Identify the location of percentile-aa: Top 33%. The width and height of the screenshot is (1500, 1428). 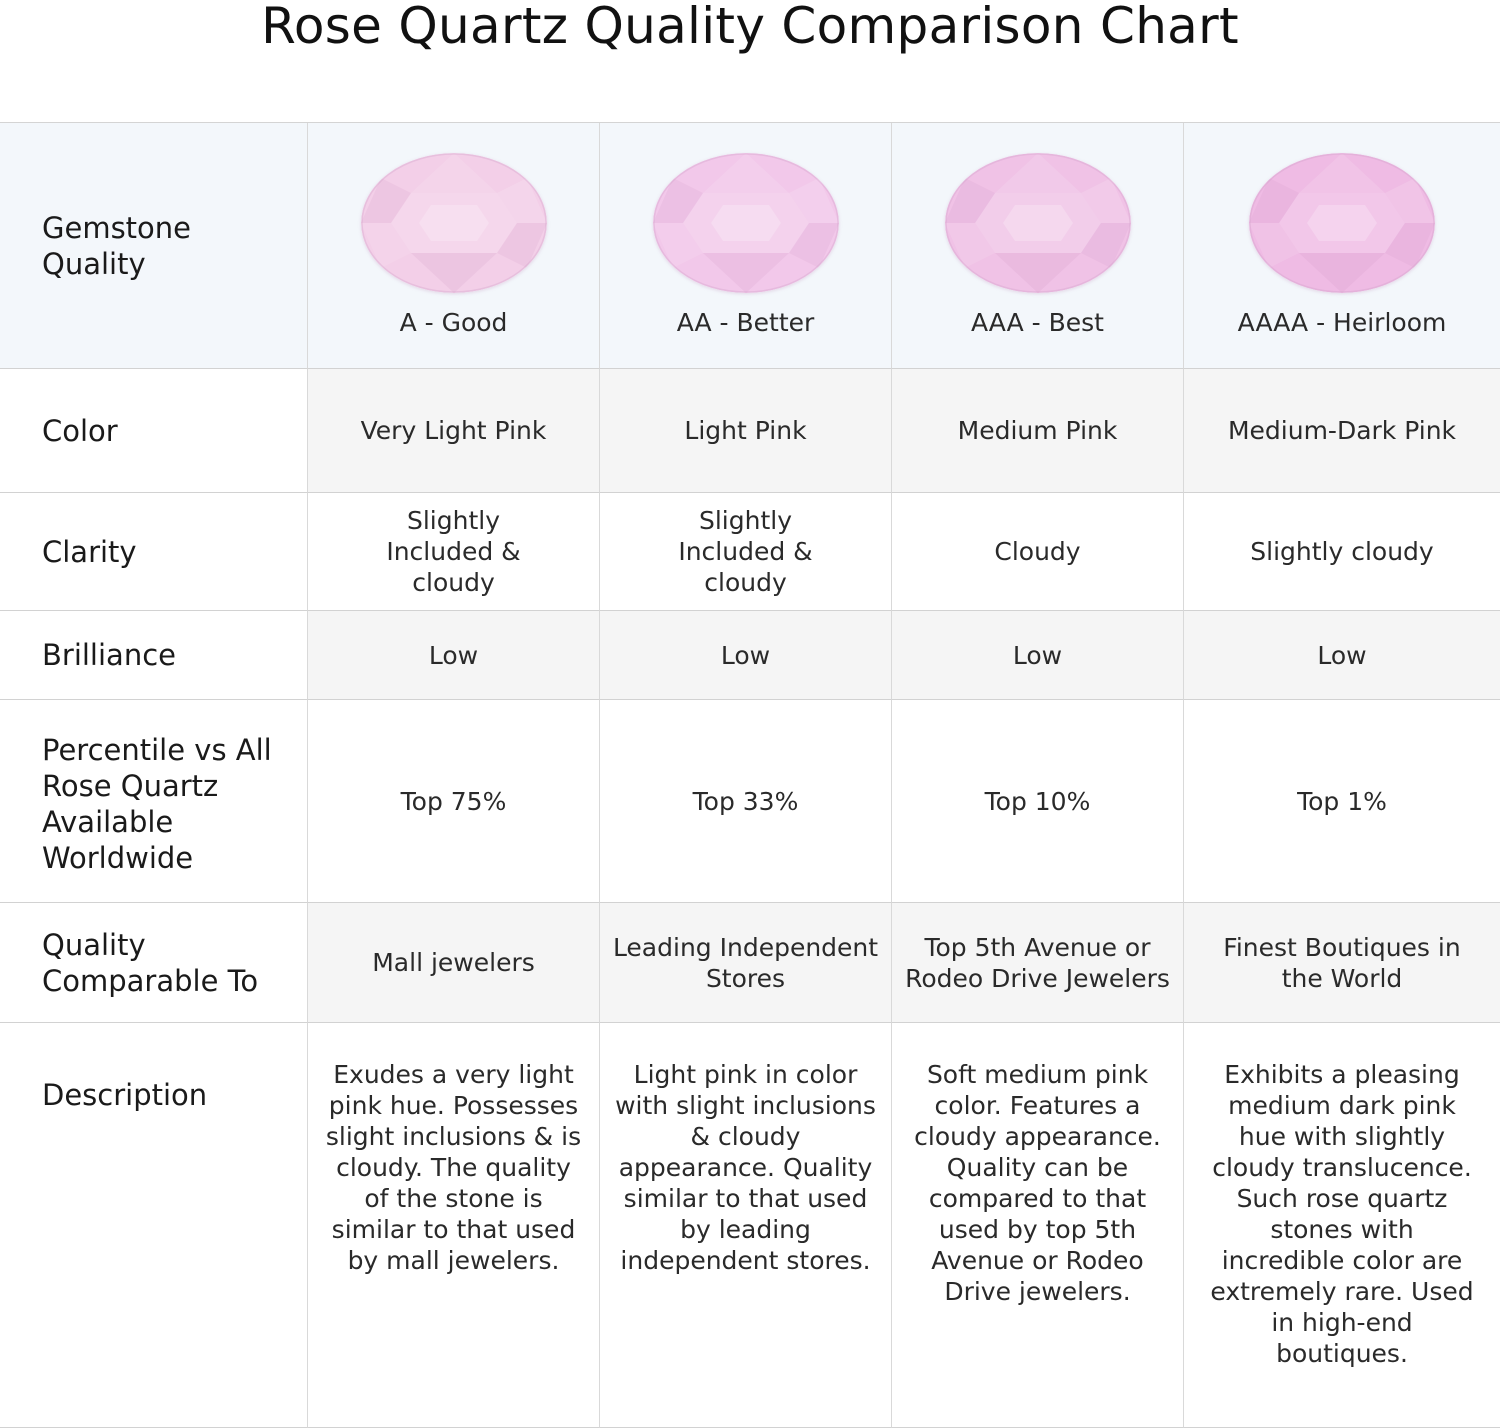
(746, 801).